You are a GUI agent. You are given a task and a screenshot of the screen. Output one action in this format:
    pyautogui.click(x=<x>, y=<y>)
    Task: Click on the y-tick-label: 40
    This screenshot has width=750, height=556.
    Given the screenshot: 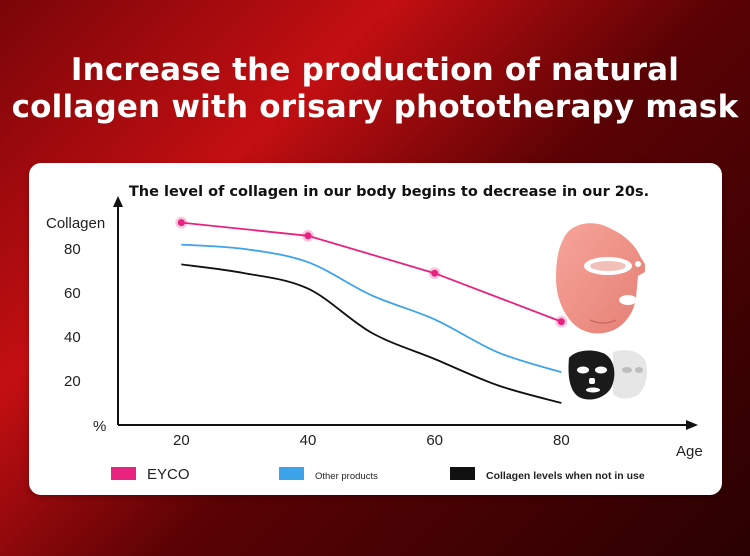 What is the action you would take?
    pyautogui.click(x=72, y=337)
    